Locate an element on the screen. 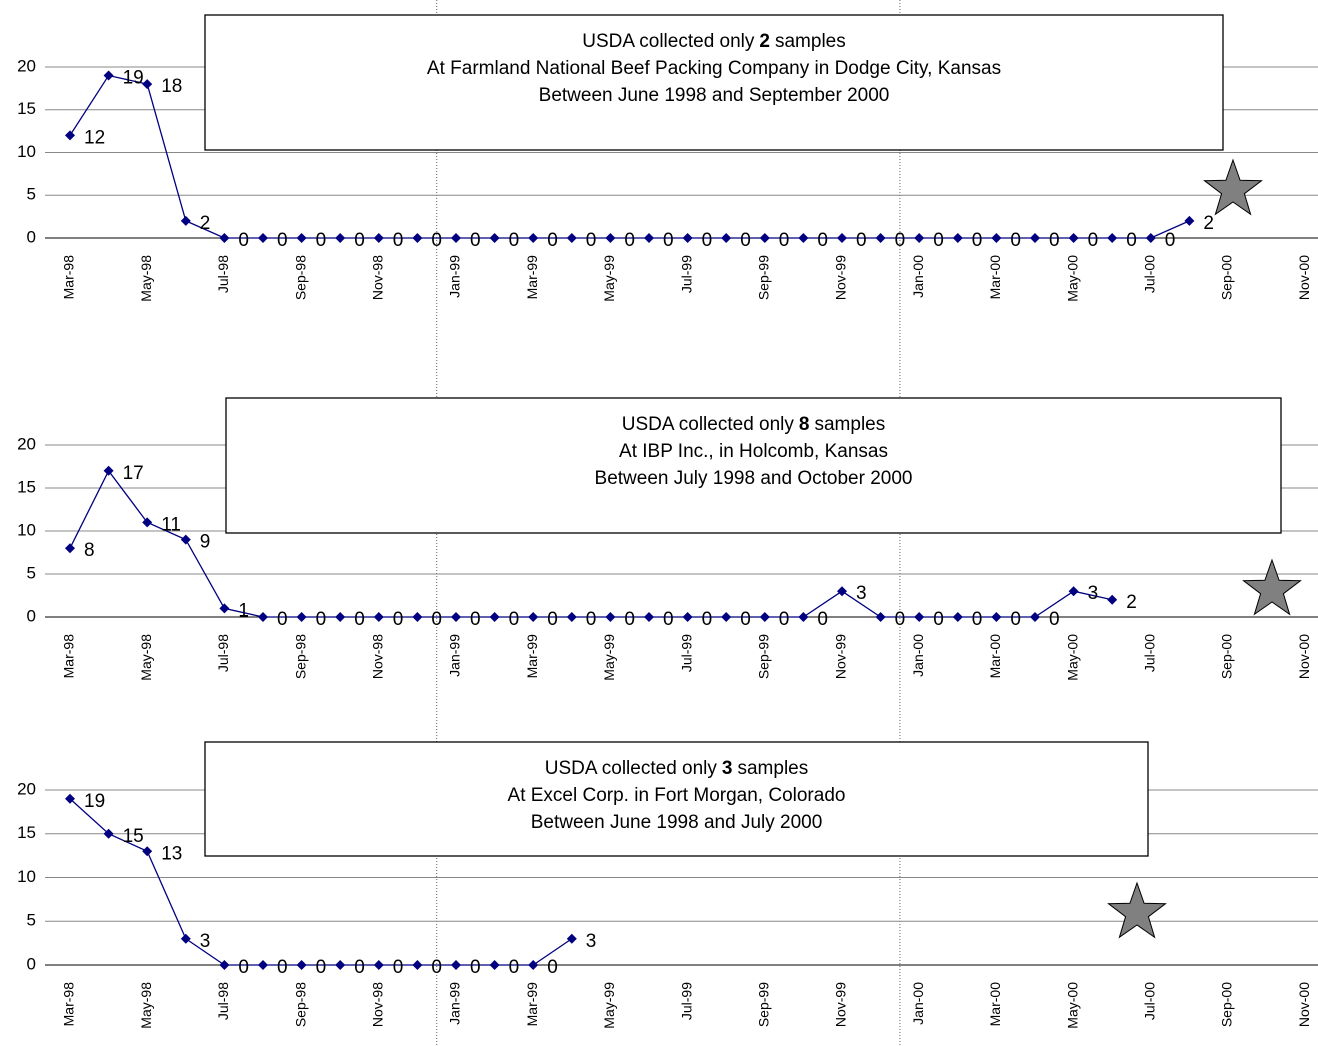 The image size is (1318, 1046). x-tick-label: Sep-99 is located at coordinates (764, 1004).